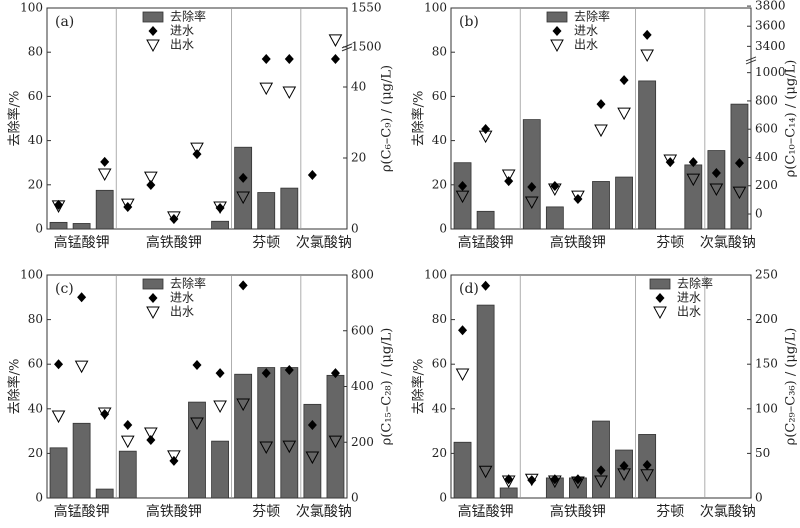 This screenshot has width=800, height=528. Describe the element at coordinates (387, 387) in the screenshot. I see `y2-axis-label: ρ(C₁₅–C₂₈) / (μg/L)` at that location.